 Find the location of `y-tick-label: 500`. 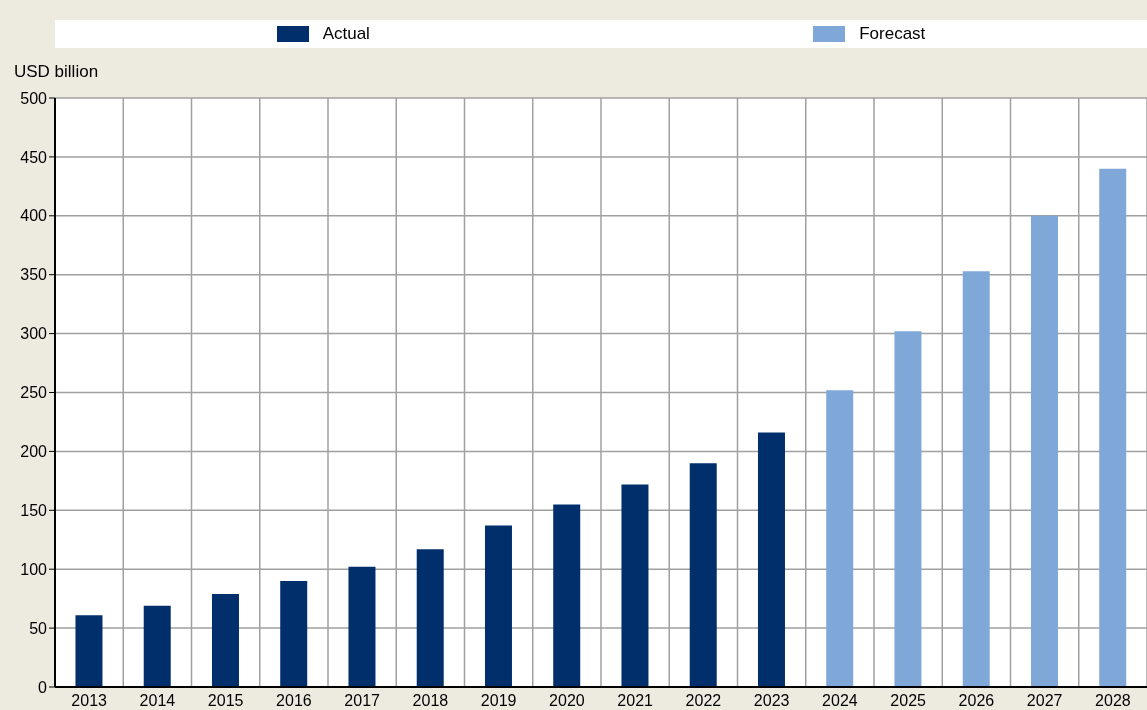

y-tick-label: 500 is located at coordinates (34, 98).